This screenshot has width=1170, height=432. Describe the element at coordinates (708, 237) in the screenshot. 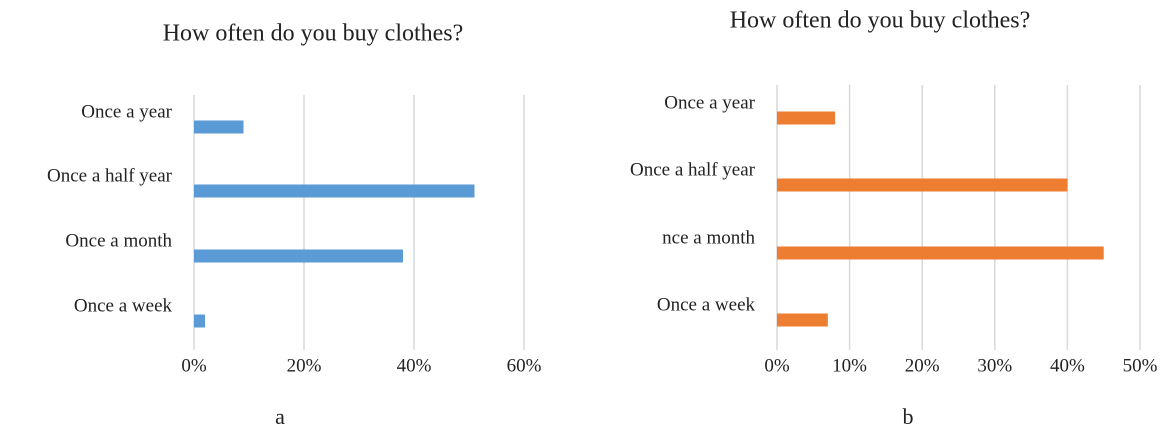

I see `y-tick-label: nce a month` at that location.